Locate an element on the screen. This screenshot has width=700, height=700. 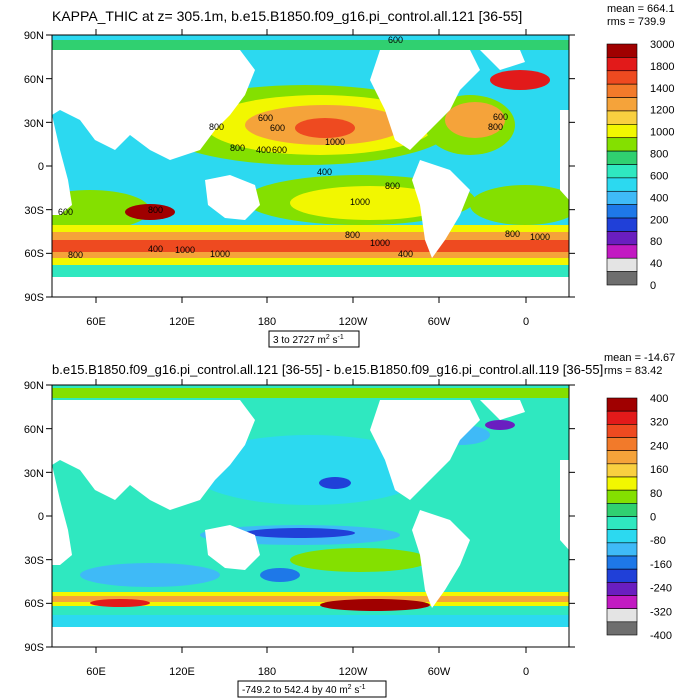
contour-label: 1000 is located at coordinates (540, 237).